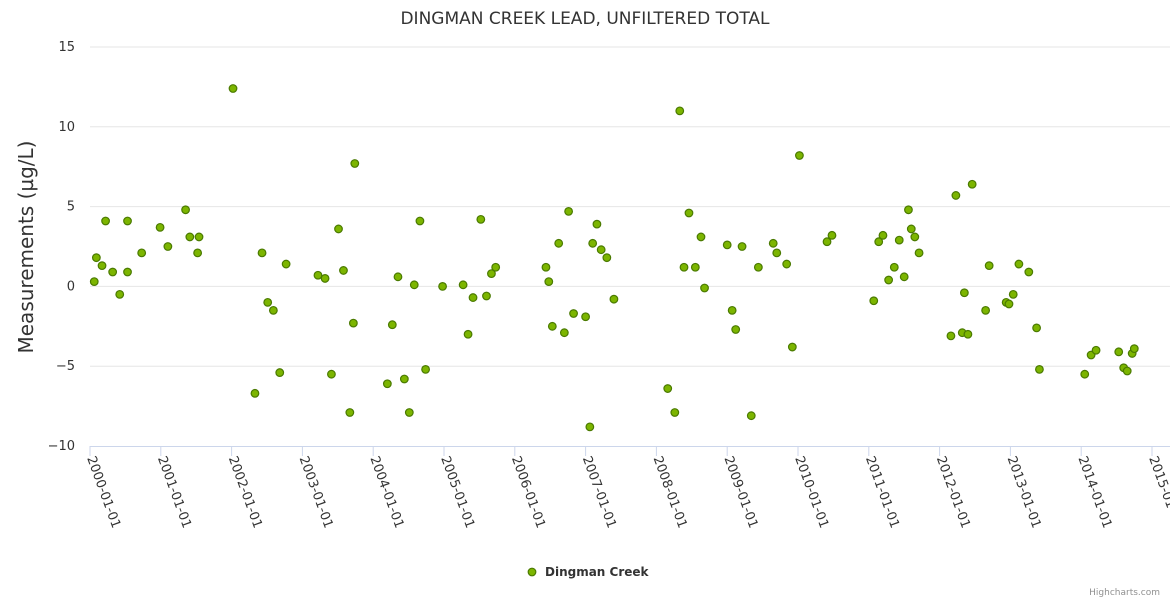 The height and width of the screenshot is (600, 1170). I want to click on credits-link: Highcharts.com, so click(1124, 593).